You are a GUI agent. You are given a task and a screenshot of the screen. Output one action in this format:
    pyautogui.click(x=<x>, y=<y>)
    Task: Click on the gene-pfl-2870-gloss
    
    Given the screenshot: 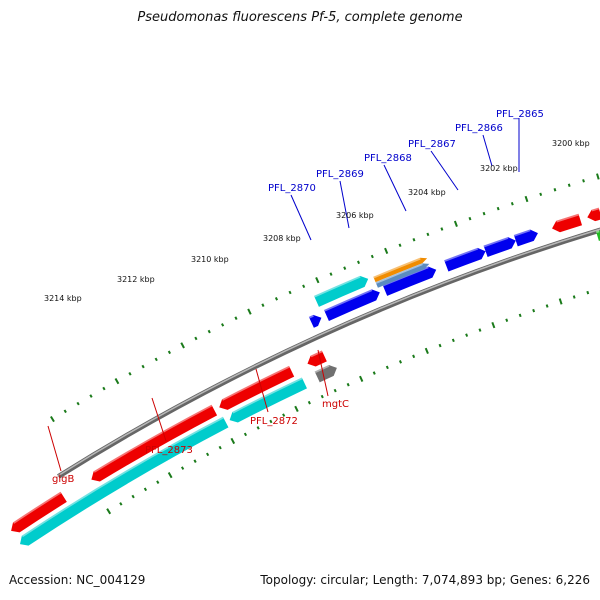 What is the action you would take?
    pyautogui.click(x=311, y=316)
    